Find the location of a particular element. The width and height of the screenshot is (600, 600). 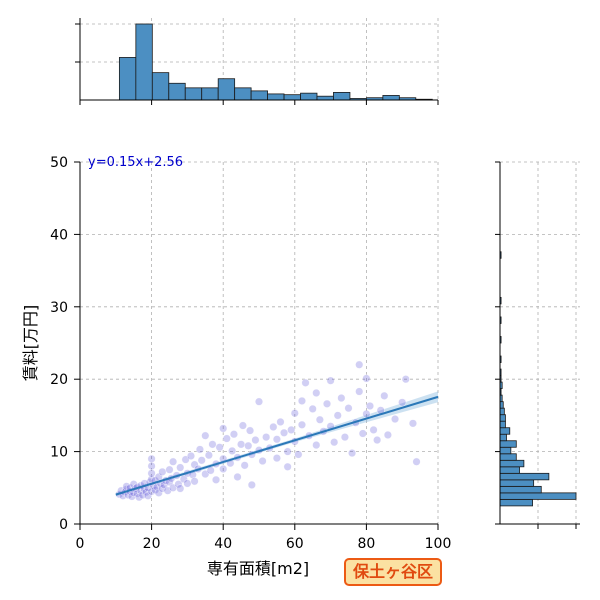

x-tick-label: 100 is located at coordinates (438, 544).